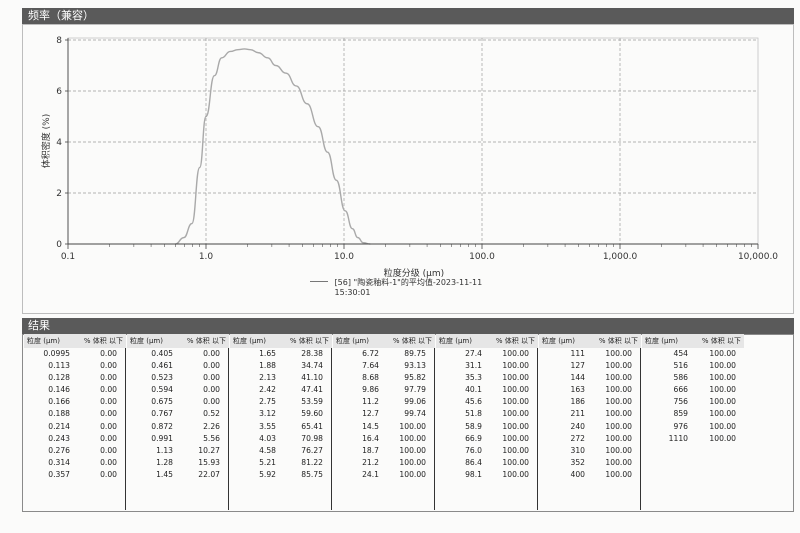 The width and height of the screenshot is (800, 533). Describe the element at coordinates (383, 451) in the screenshot. I see `table-row: 18.7 100.00` at that location.